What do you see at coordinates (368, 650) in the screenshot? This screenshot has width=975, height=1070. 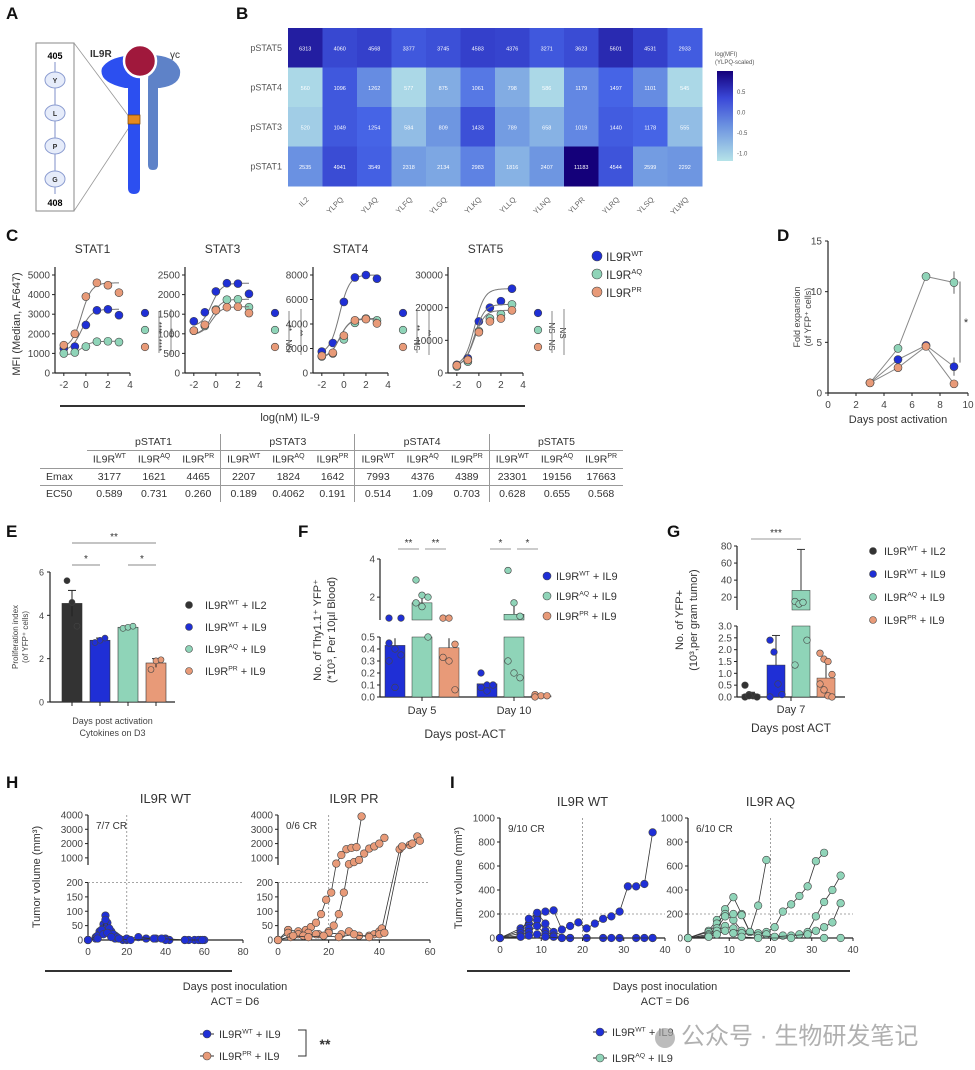 I see `y-tick-label: 0.4` at bounding box center [368, 650].